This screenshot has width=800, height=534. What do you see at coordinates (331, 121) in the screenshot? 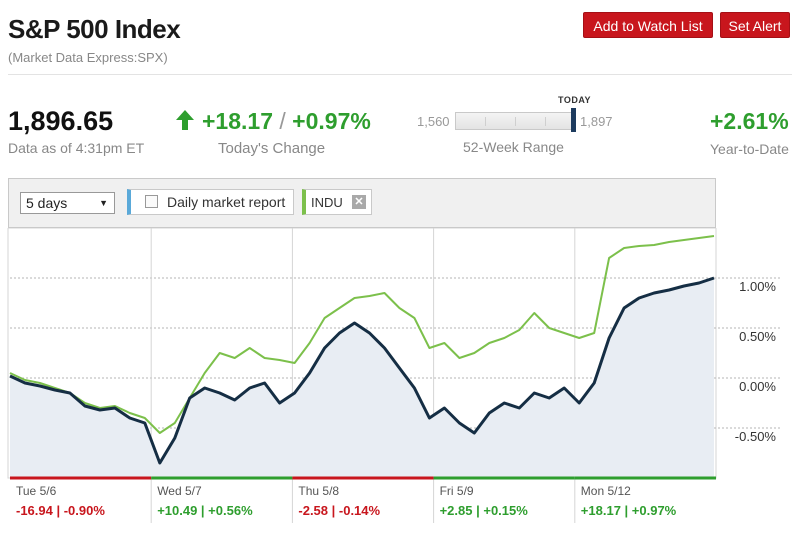
I see `change-percent: +0.97%` at bounding box center [331, 121].